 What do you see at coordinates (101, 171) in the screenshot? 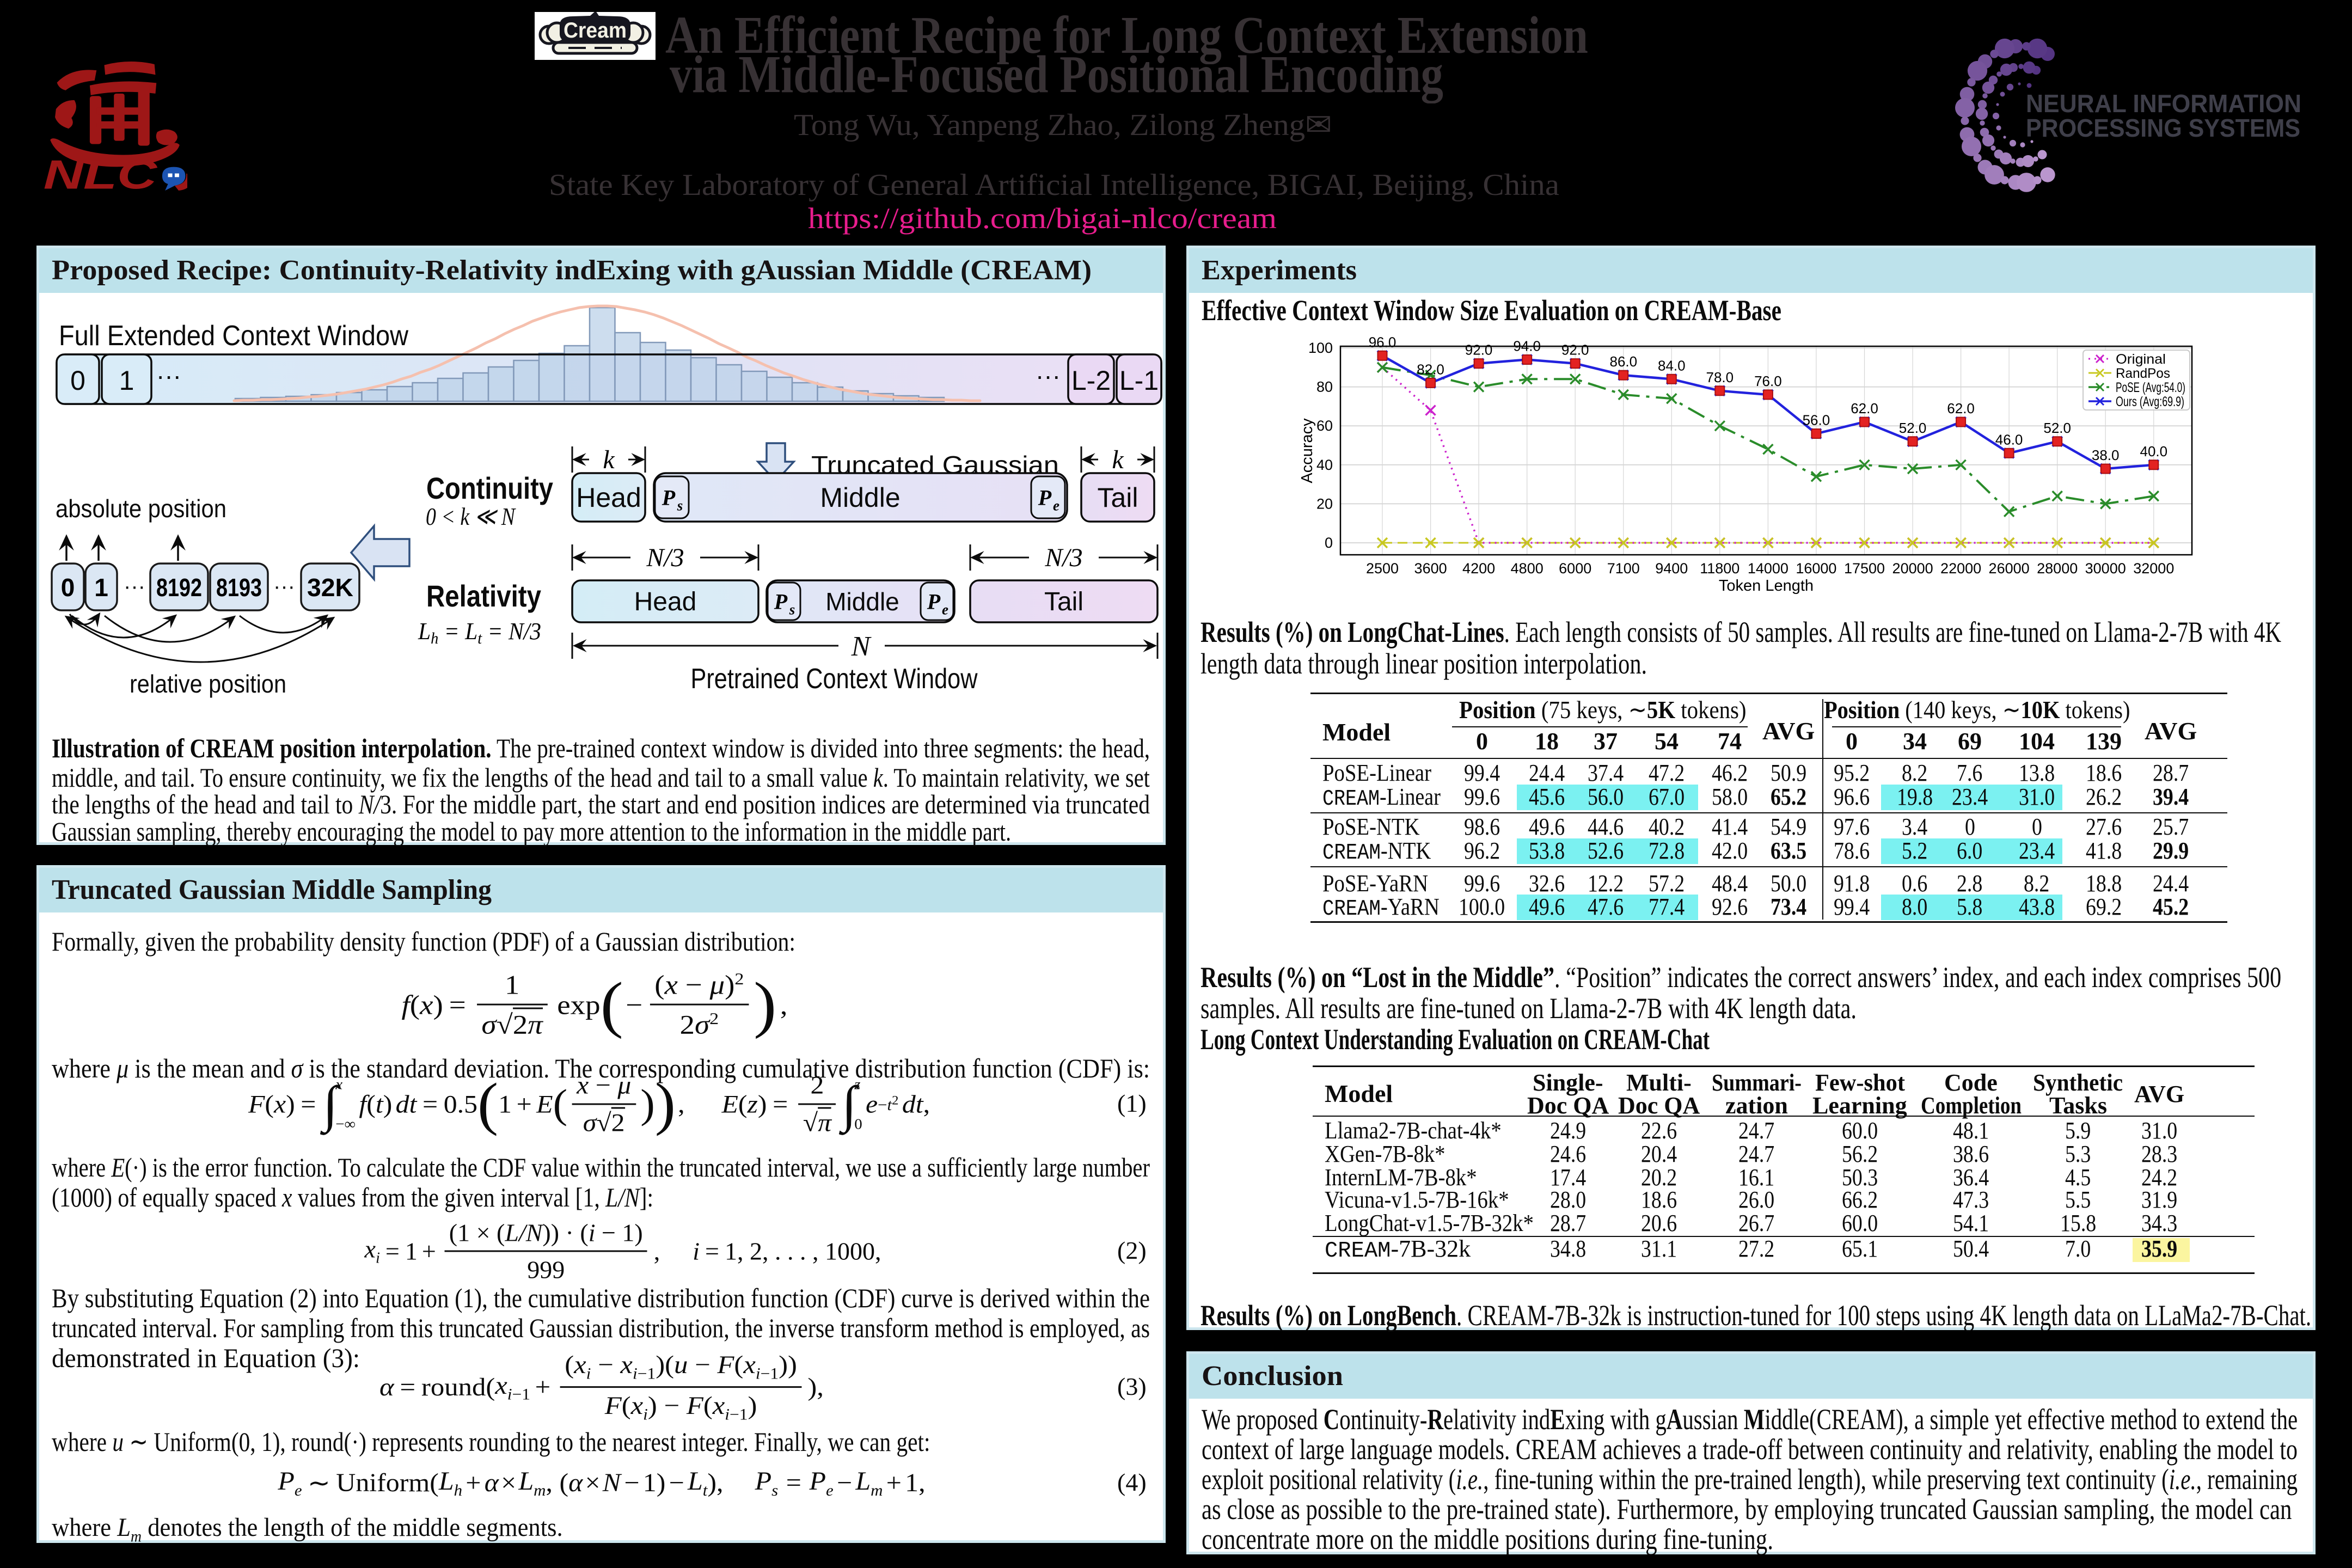
I see `svg-text: NLC` at bounding box center [101, 171].